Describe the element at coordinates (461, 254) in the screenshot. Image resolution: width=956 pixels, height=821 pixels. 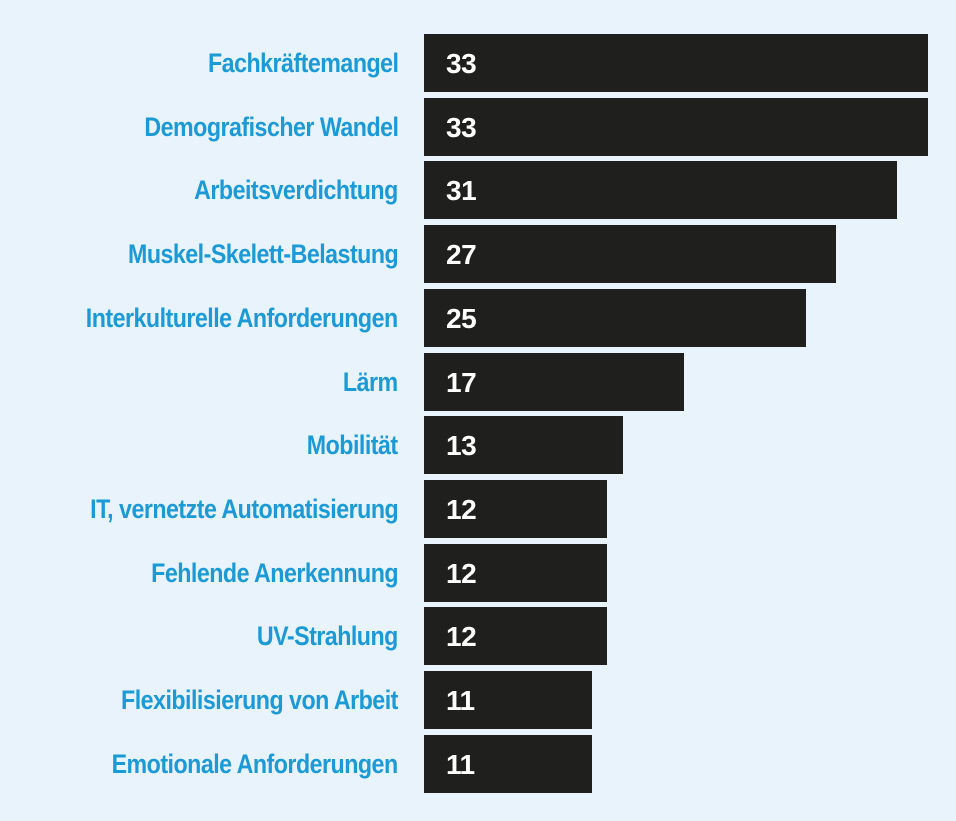
I see `bar-value-label: 27` at that location.